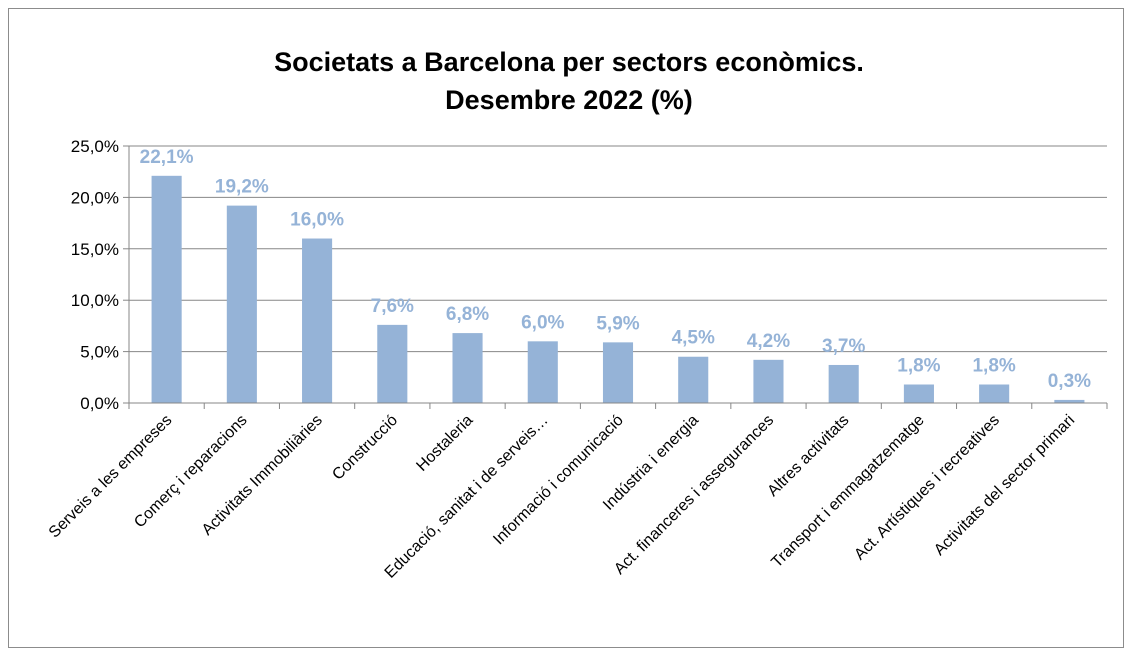 This screenshot has height=648, width=1130. I want to click on x-tick-label: Serveis a les empreses, so click(111, 477).